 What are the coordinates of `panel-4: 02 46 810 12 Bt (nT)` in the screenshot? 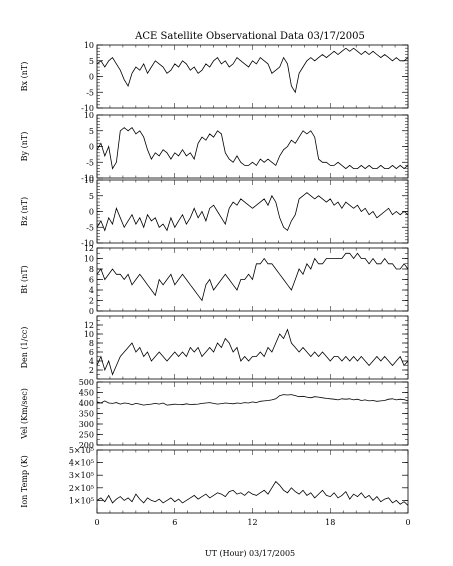 It's located at (214, 280).